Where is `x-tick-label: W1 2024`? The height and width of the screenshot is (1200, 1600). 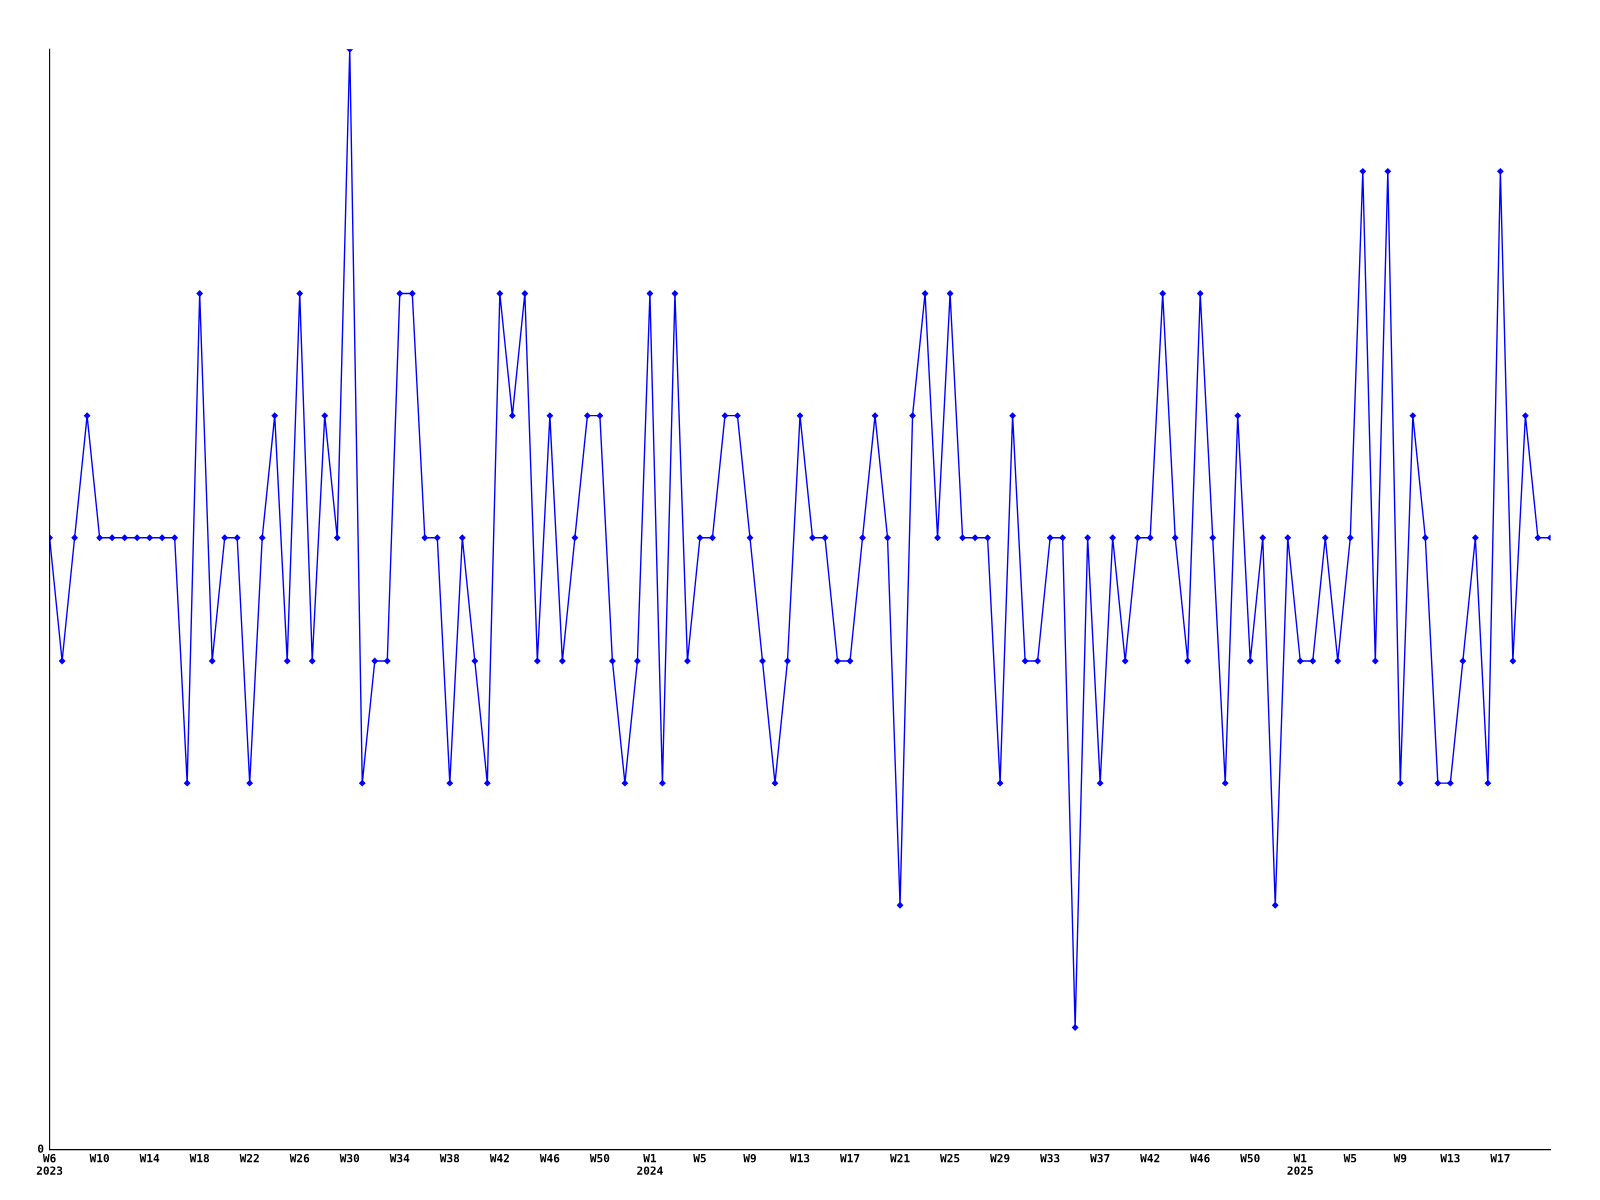
x-tick-label: W1 2024 is located at coordinates (650, 1164).